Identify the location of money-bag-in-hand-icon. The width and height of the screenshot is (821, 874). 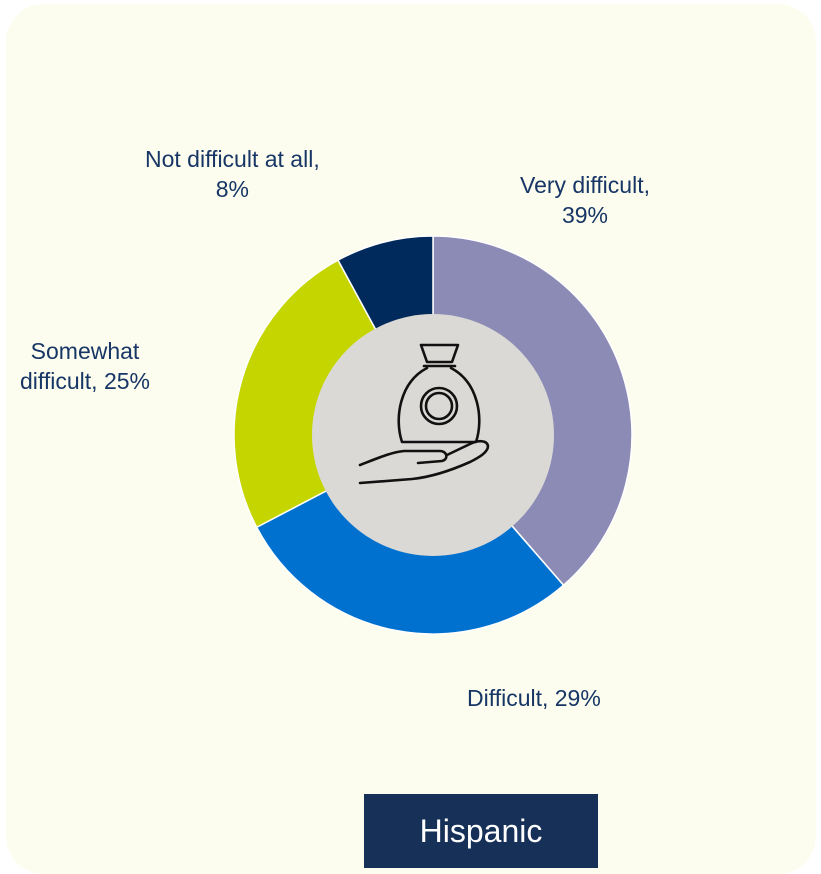
(424, 414).